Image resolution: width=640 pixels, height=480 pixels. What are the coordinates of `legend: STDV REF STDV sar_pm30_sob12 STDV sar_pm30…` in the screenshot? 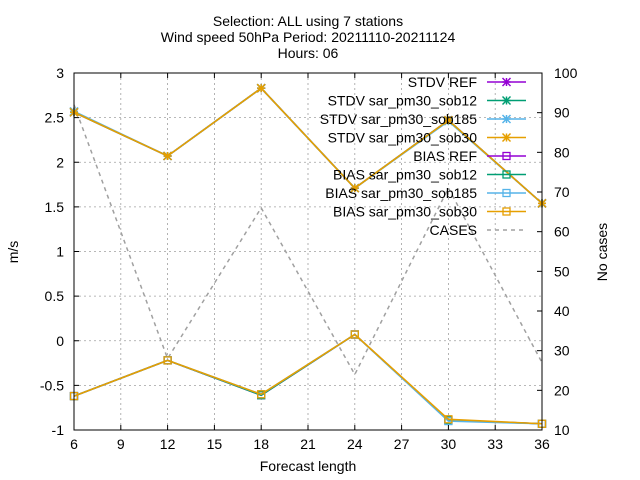 It's located at (423, 156).